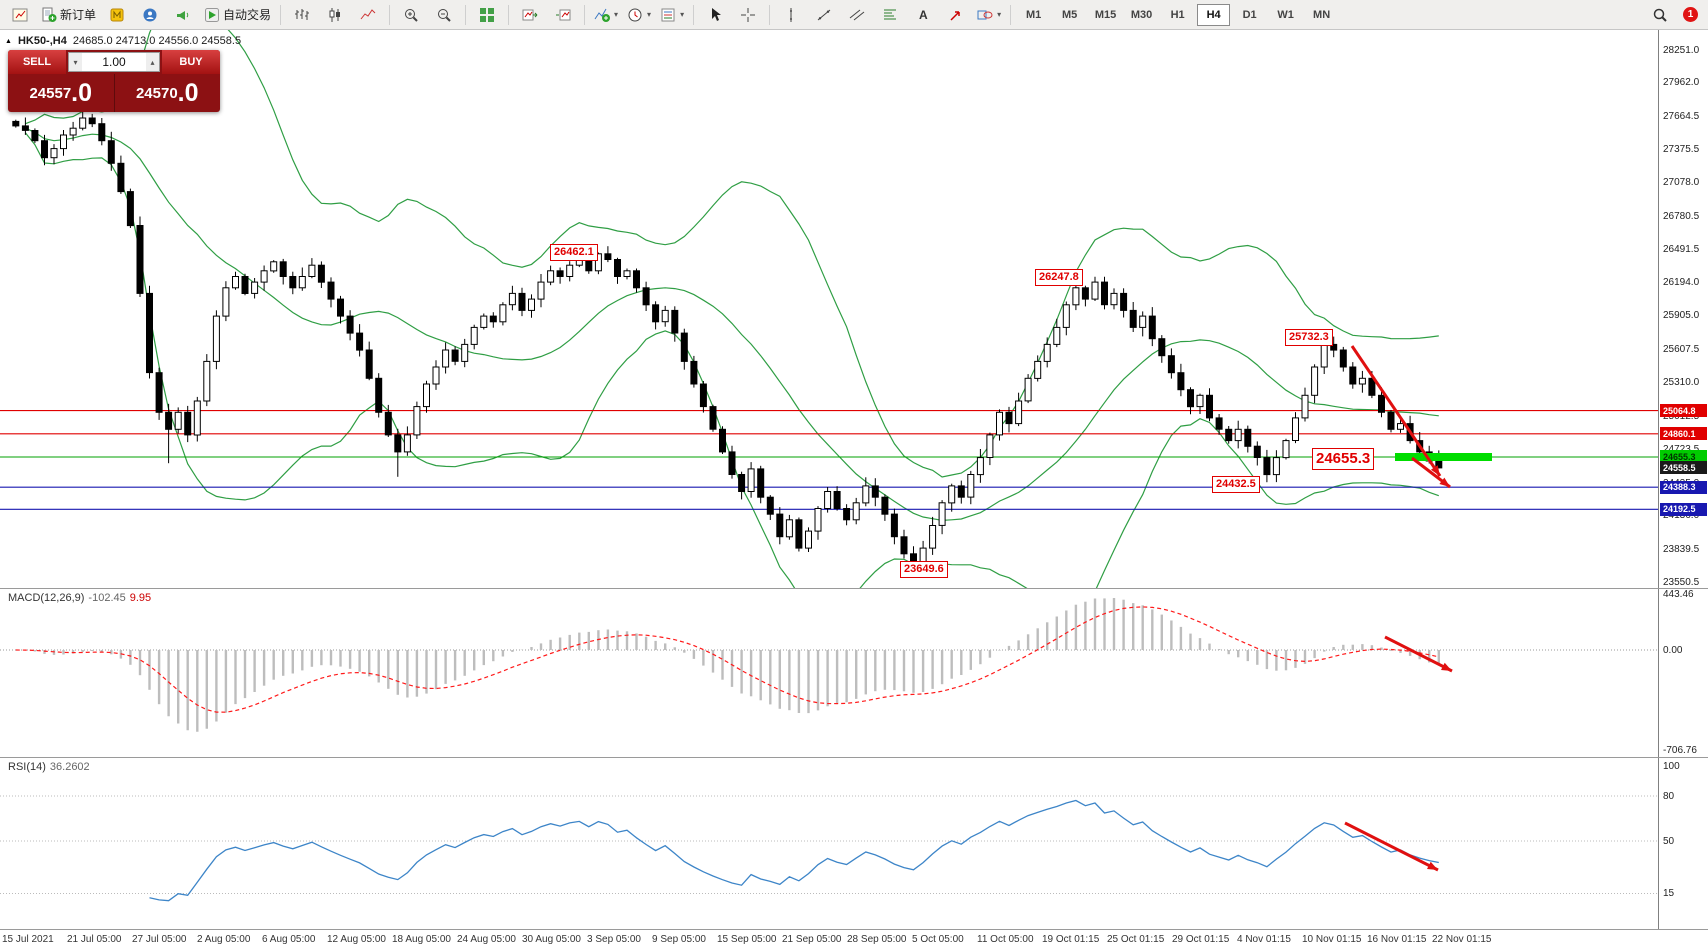 The width and height of the screenshot is (1708, 950). I want to click on periods-button: ▾, so click(639, 15).